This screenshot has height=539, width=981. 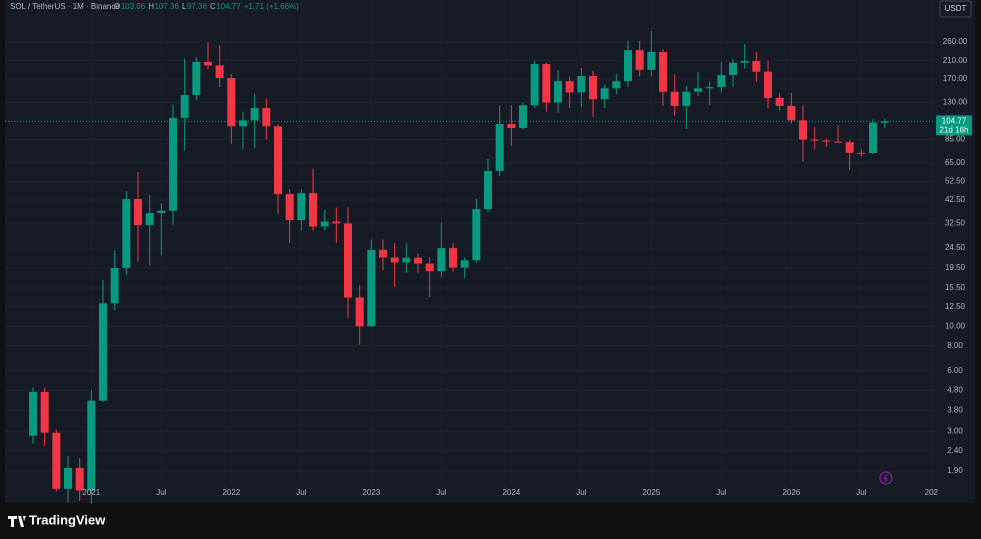 I want to click on y-tick-label: 210.00, so click(x=955, y=60).